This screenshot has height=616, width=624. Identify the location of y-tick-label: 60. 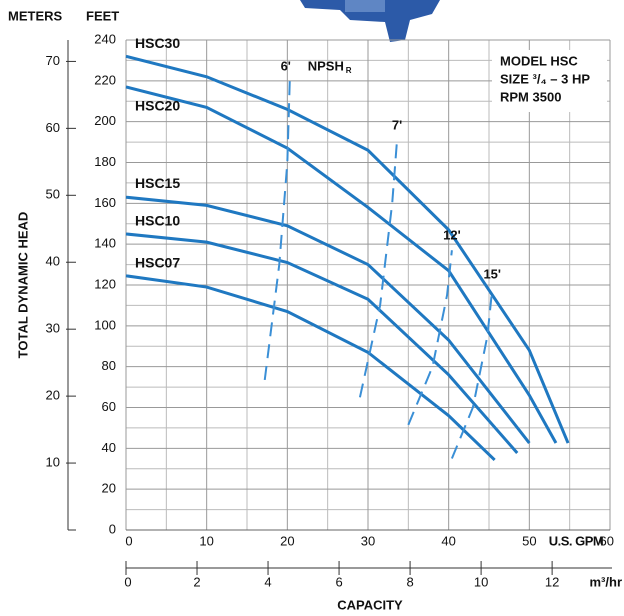
(109, 406).